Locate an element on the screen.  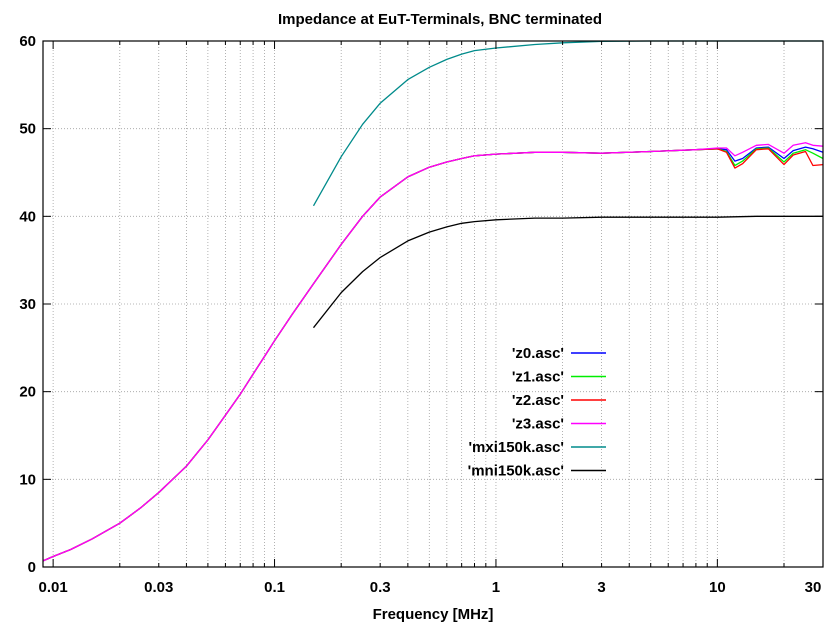
legend-label: 'z2.asc' is located at coordinates (538, 400).